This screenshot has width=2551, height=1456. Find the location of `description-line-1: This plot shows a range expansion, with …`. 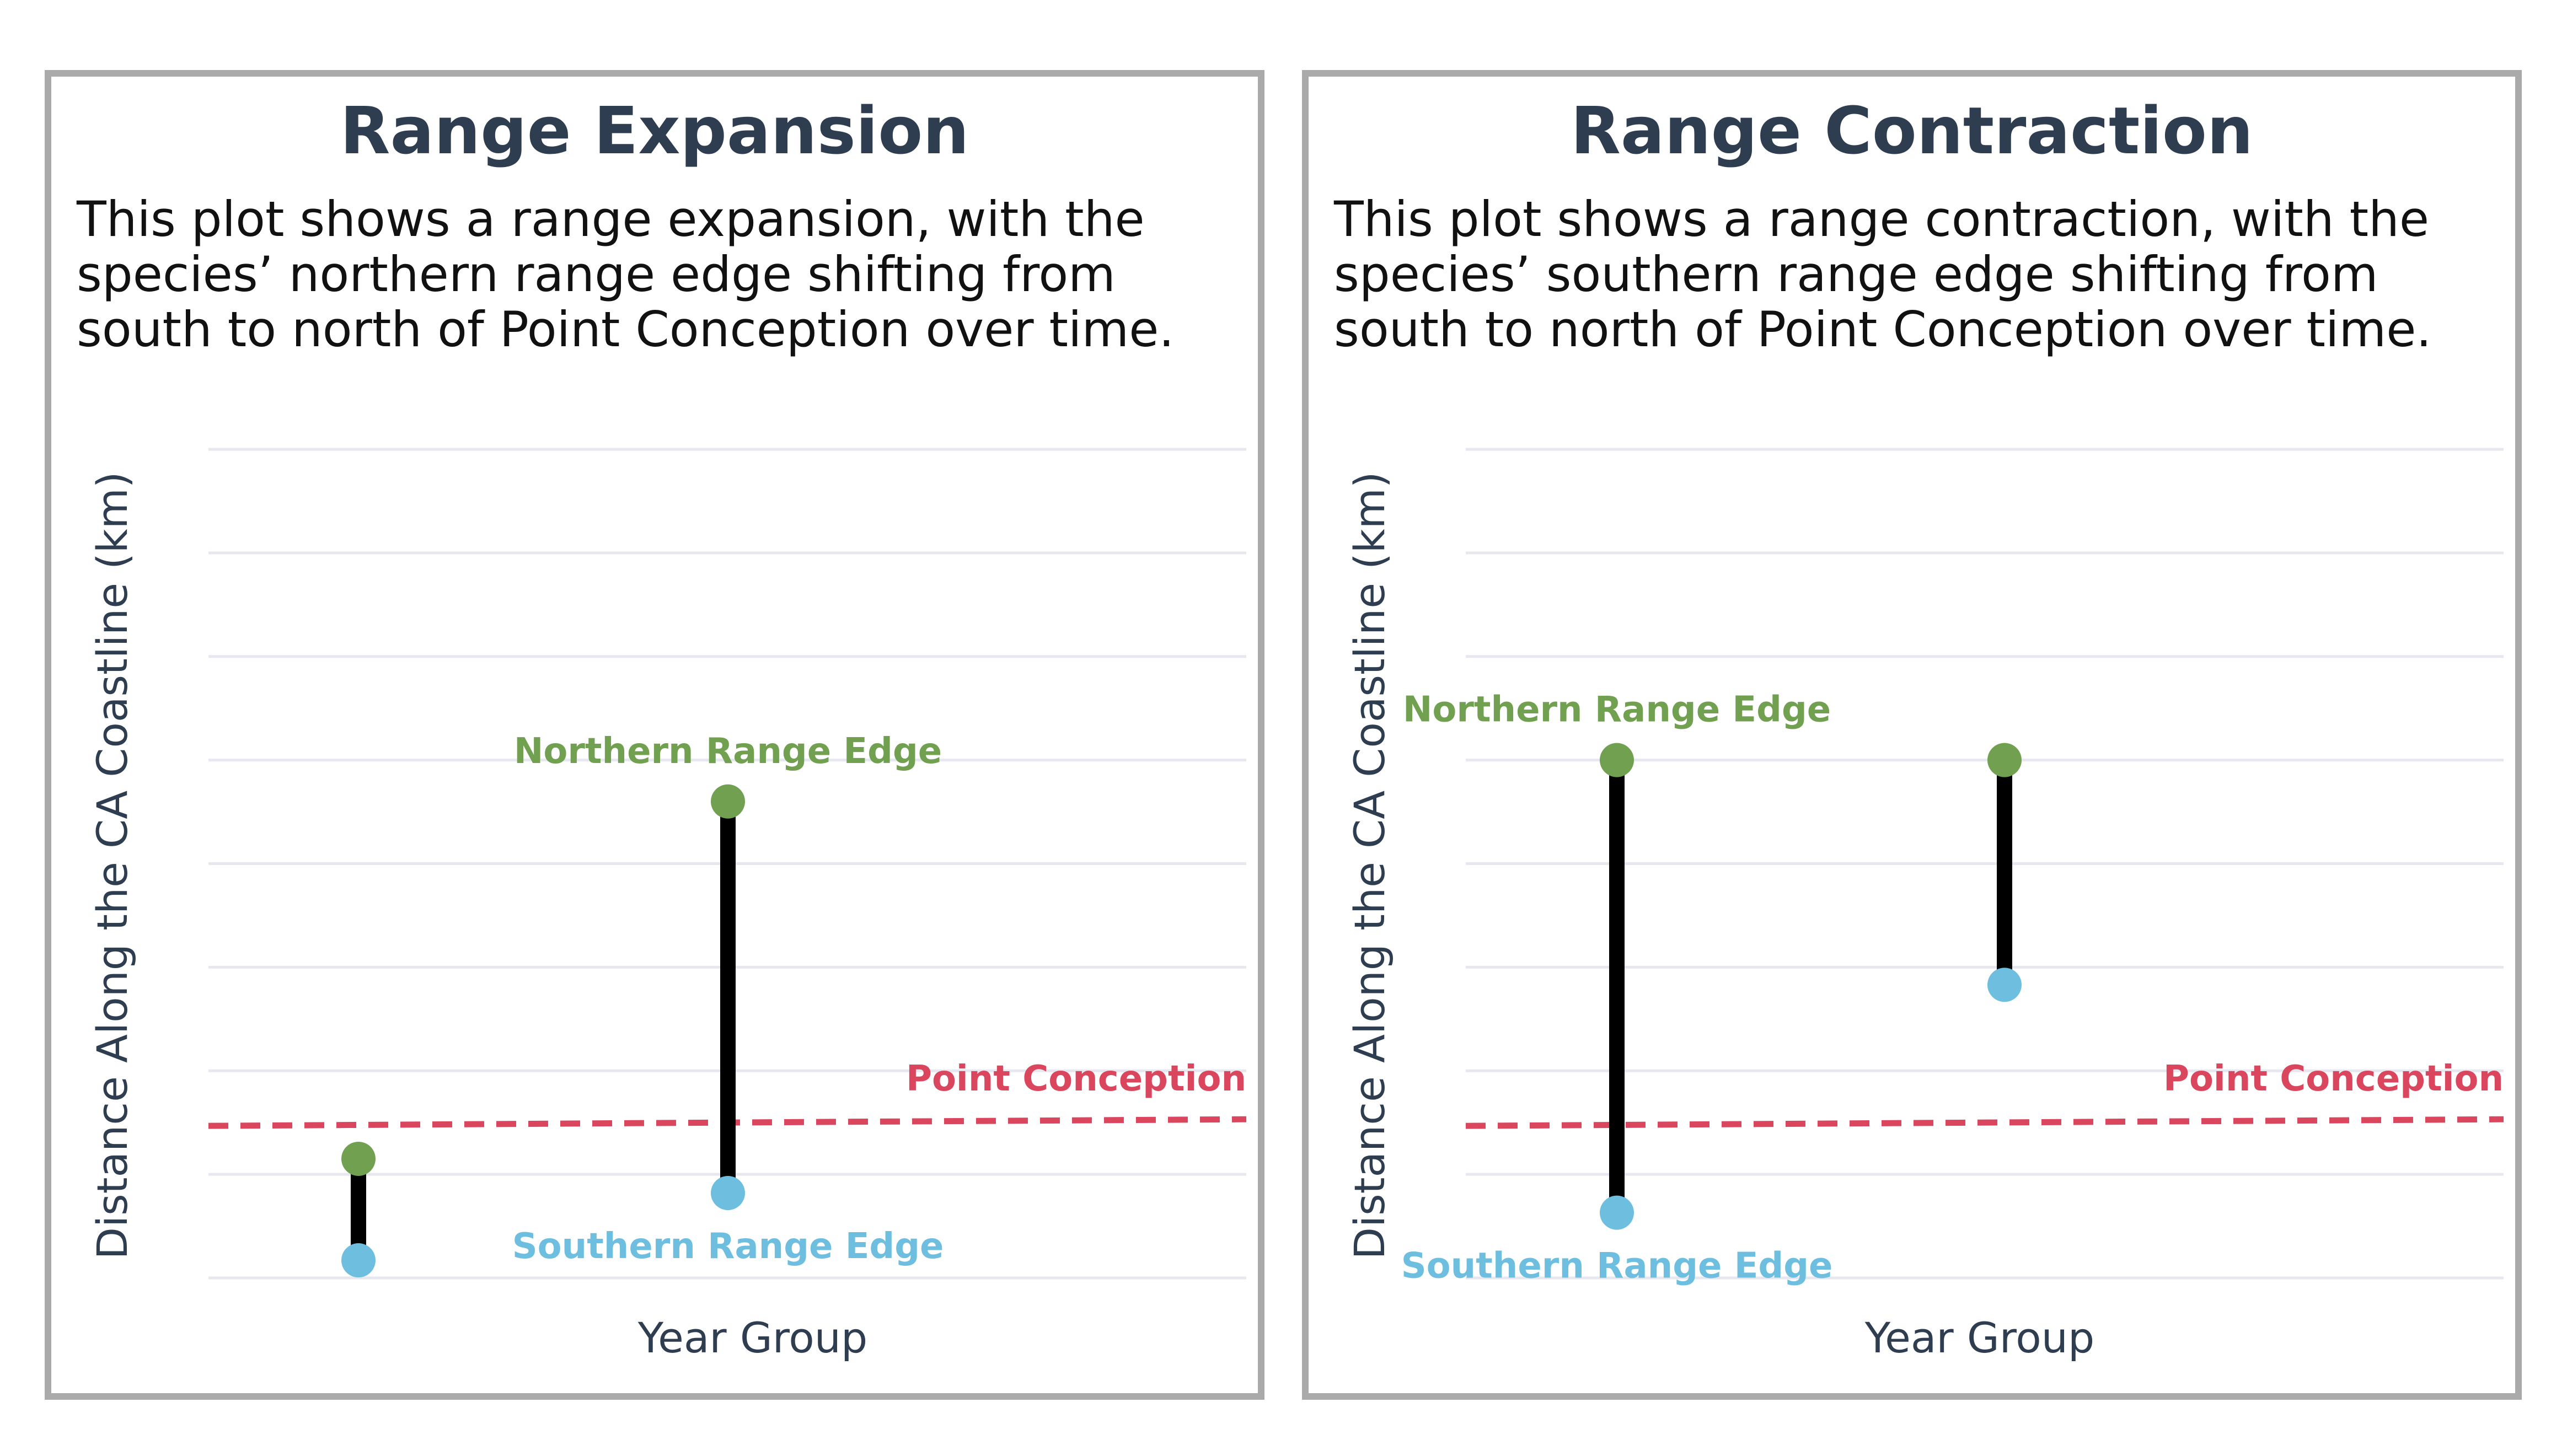

description-line-1: This plot shows a range expansion, with … is located at coordinates (610, 219).